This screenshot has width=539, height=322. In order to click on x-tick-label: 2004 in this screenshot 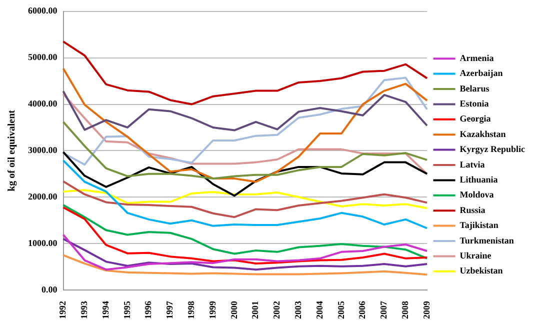, I will do `click(319, 309)`.